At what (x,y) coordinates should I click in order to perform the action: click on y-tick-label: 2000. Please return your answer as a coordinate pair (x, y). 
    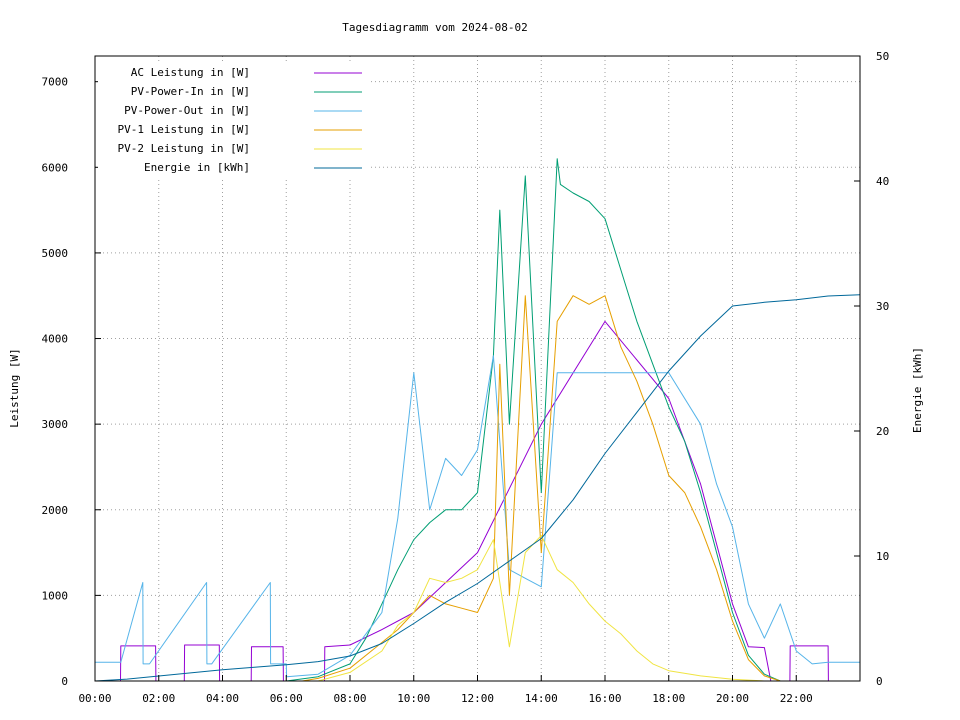
    Looking at the image, I should click on (55, 510).